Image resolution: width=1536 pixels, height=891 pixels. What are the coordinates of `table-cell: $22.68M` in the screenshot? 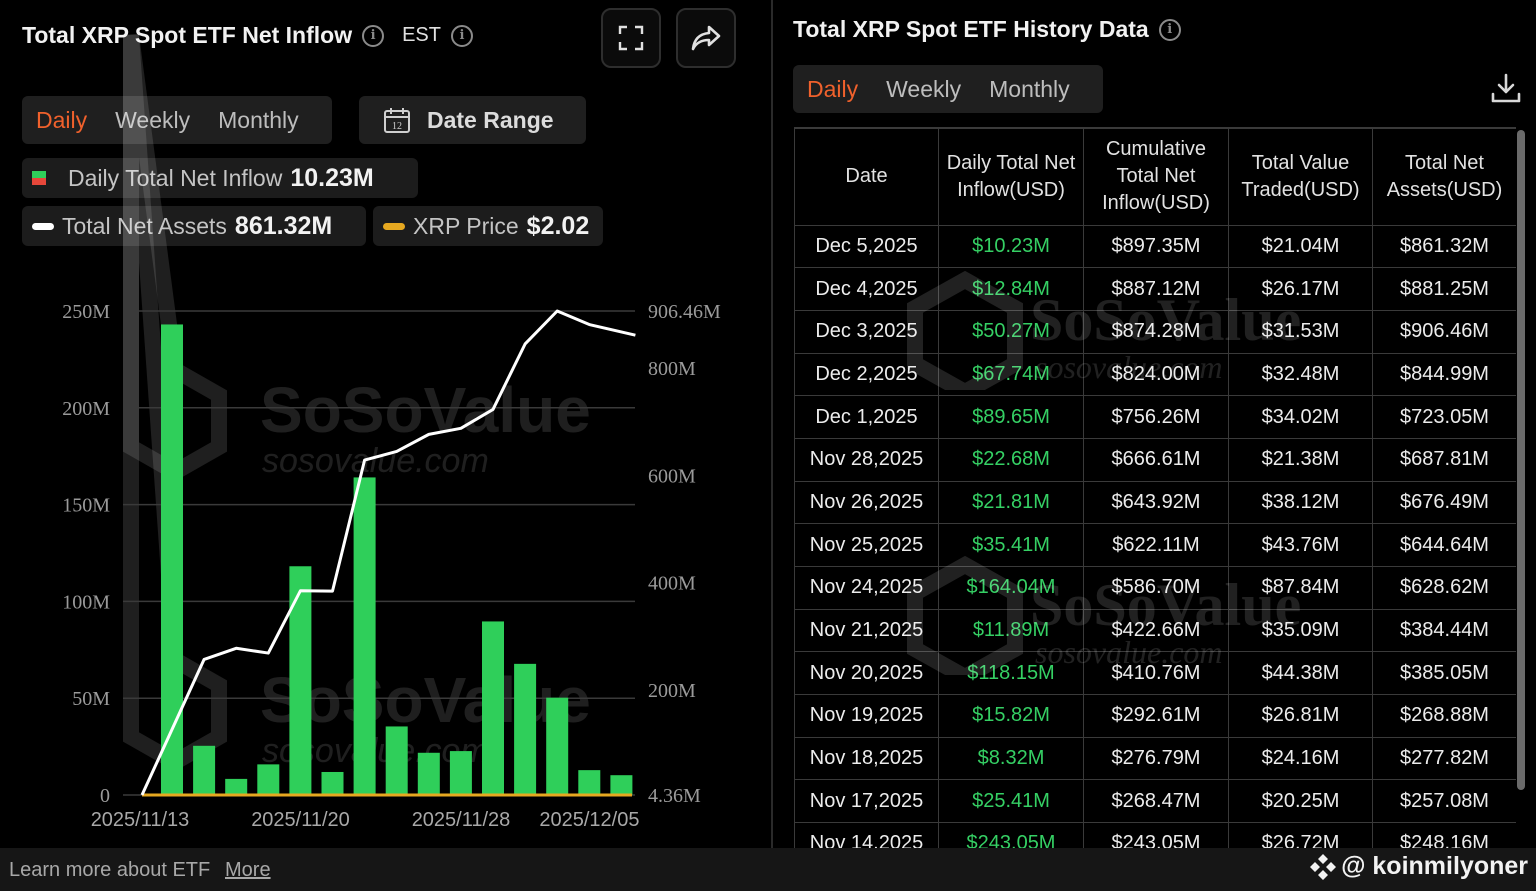 It's located at (1011, 459).